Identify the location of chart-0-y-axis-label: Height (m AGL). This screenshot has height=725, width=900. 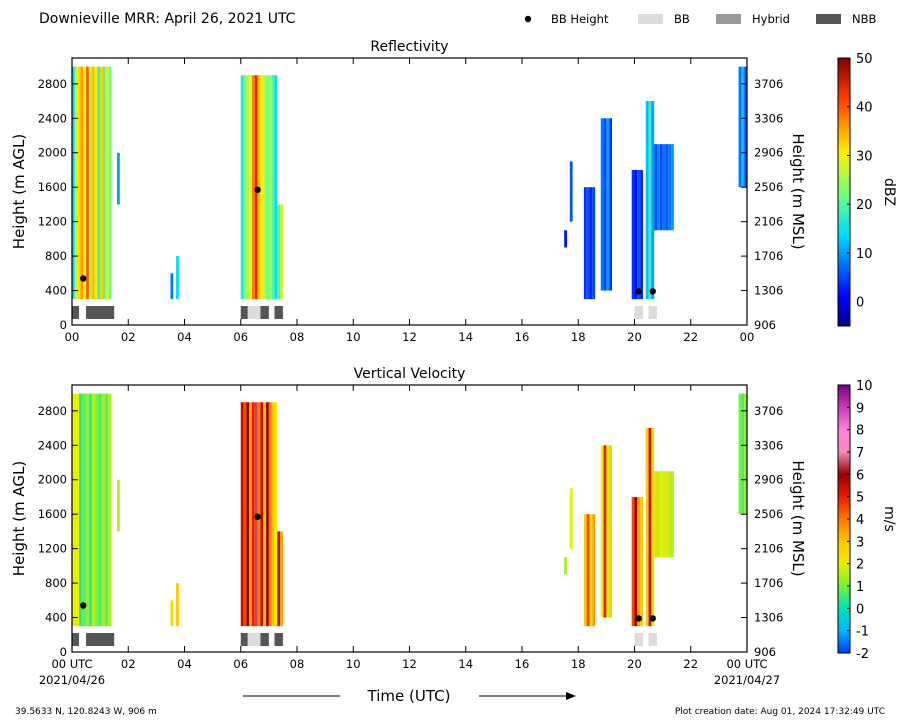
(19, 191).